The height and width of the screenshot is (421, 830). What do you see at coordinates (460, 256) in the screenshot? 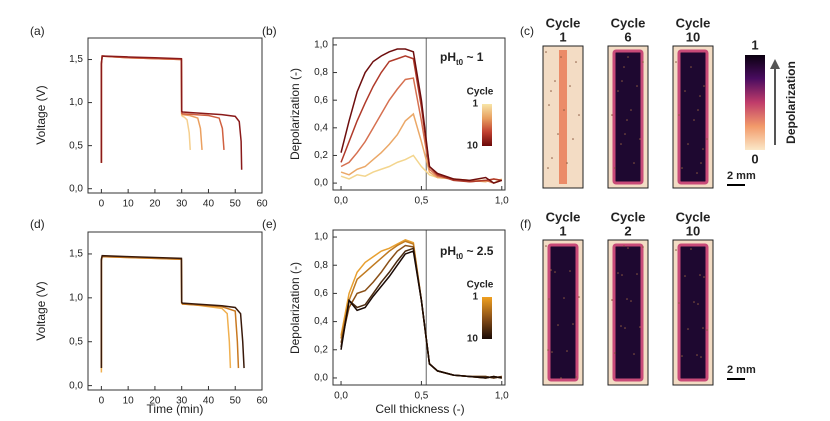
I see `annotation-subscript: t0` at bounding box center [460, 256].